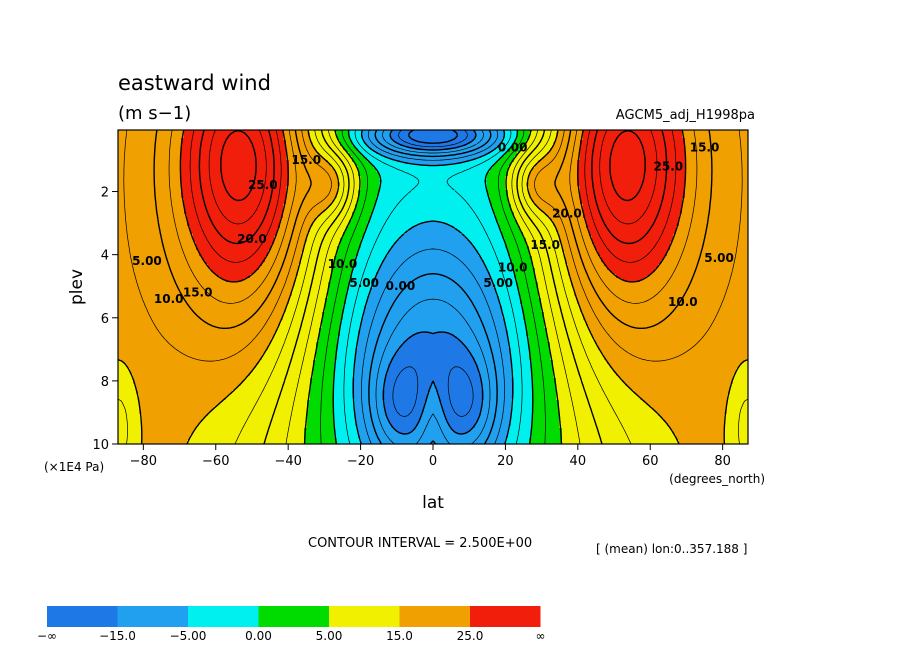 Image resolution: width=904 pixels, height=654 pixels. Describe the element at coordinates (154, 113) in the screenshot. I see `units-label: (m s−1)` at that location.